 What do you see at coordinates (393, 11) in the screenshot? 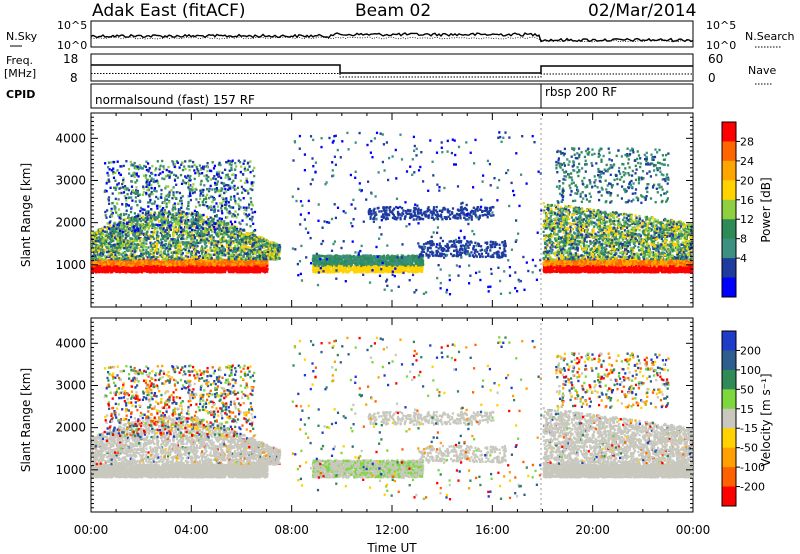
I see `beam-title: Beam 02` at bounding box center [393, 11].